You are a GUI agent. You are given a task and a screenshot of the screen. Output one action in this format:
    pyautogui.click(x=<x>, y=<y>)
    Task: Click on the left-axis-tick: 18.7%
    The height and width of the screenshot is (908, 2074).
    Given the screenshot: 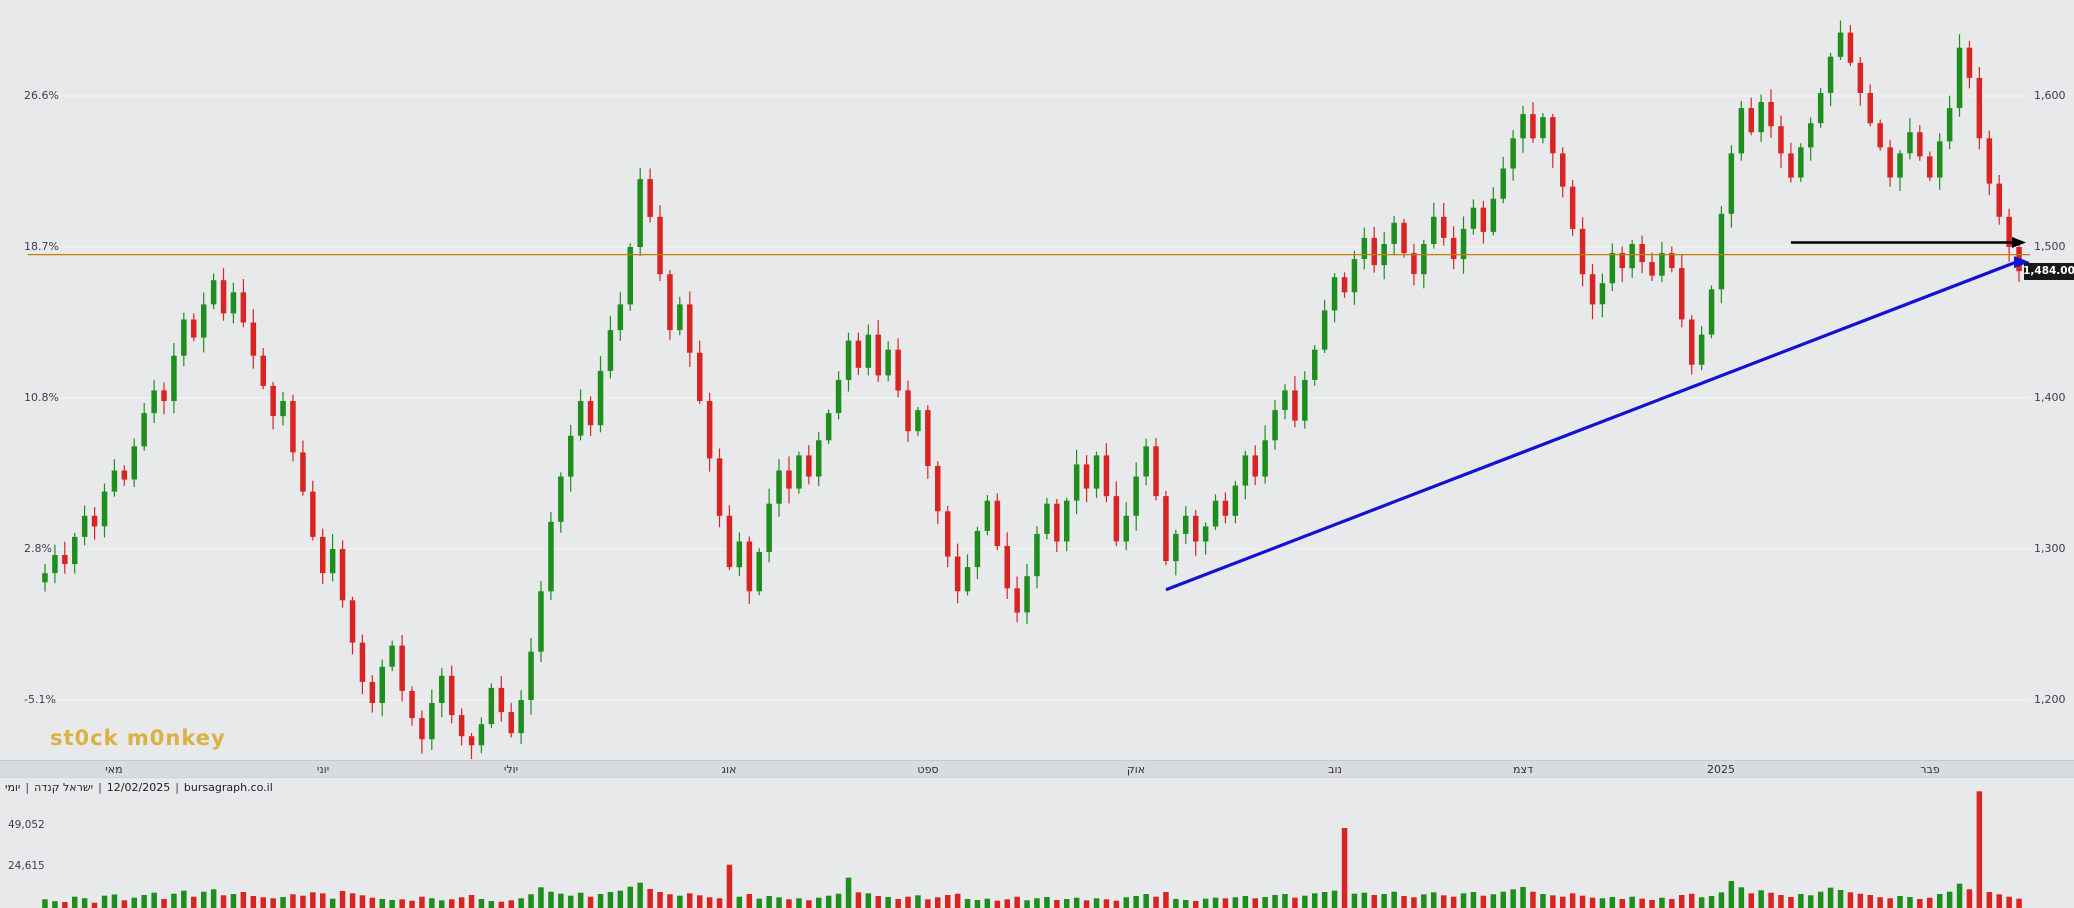 What is the action you would take?
    pyautogui.click(x=41, y=246)
    